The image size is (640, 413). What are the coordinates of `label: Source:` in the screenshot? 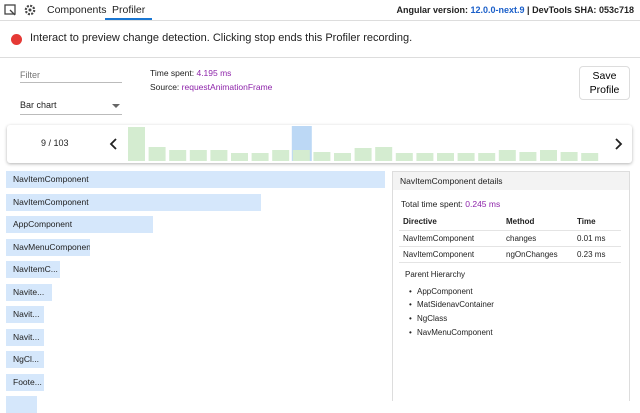 It's located at (165, 87).